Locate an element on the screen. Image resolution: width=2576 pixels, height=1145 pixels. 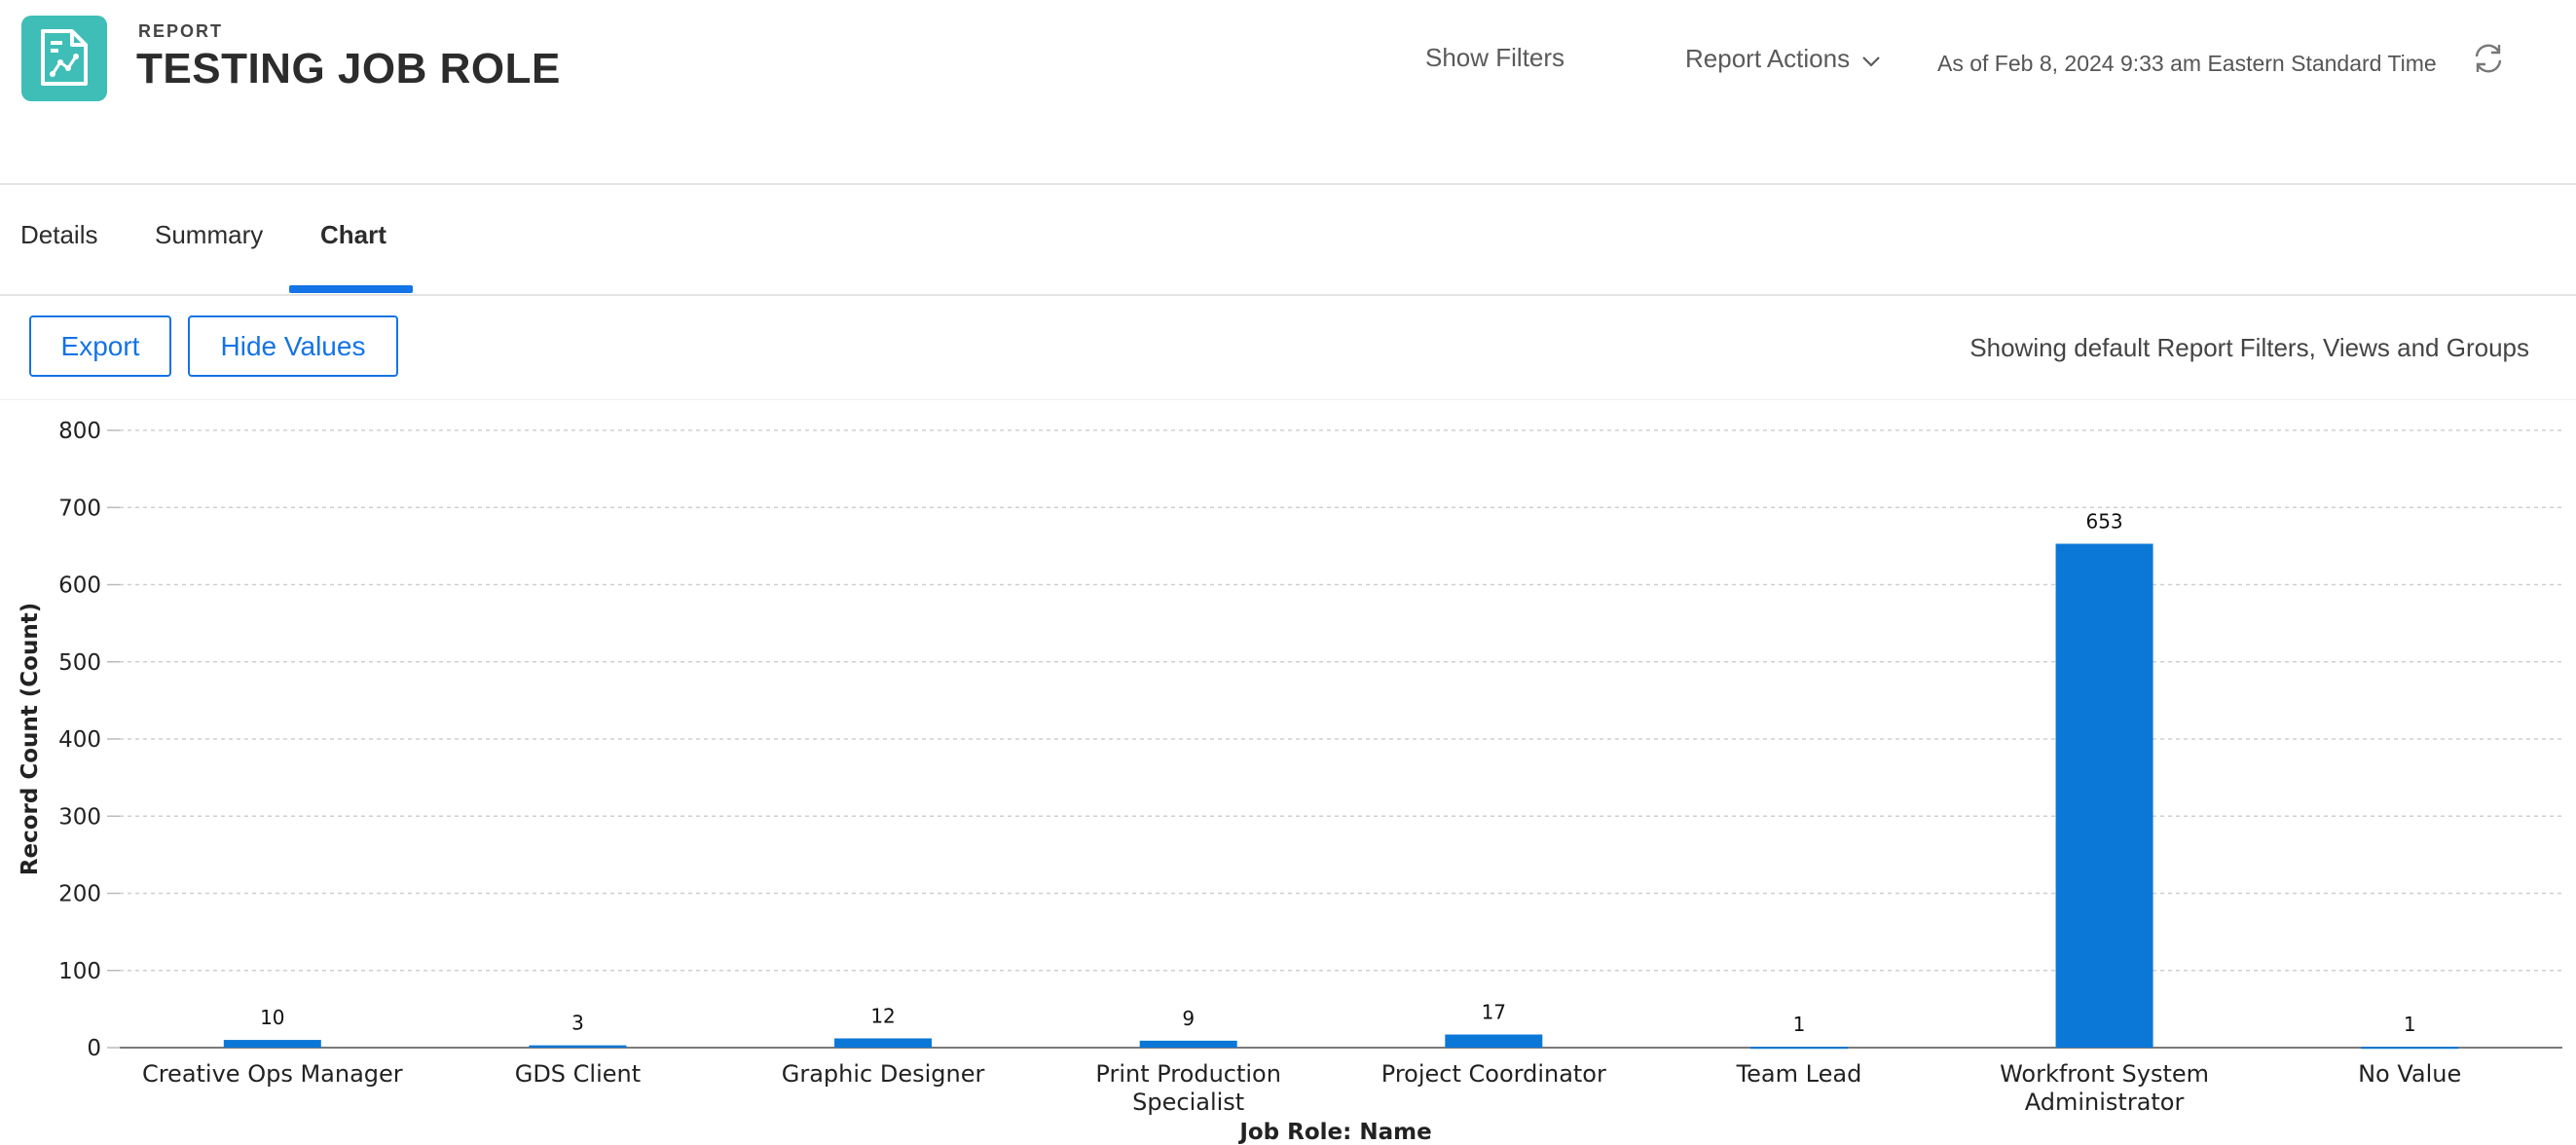
report-actions-label: Report Actions is located at coordinates (1768, 58).